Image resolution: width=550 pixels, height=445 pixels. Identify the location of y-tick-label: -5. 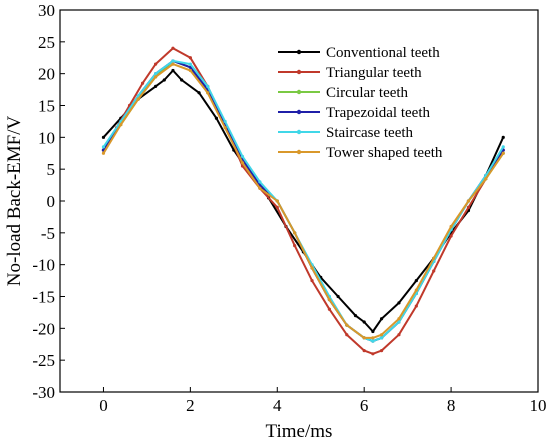
(48, 233).